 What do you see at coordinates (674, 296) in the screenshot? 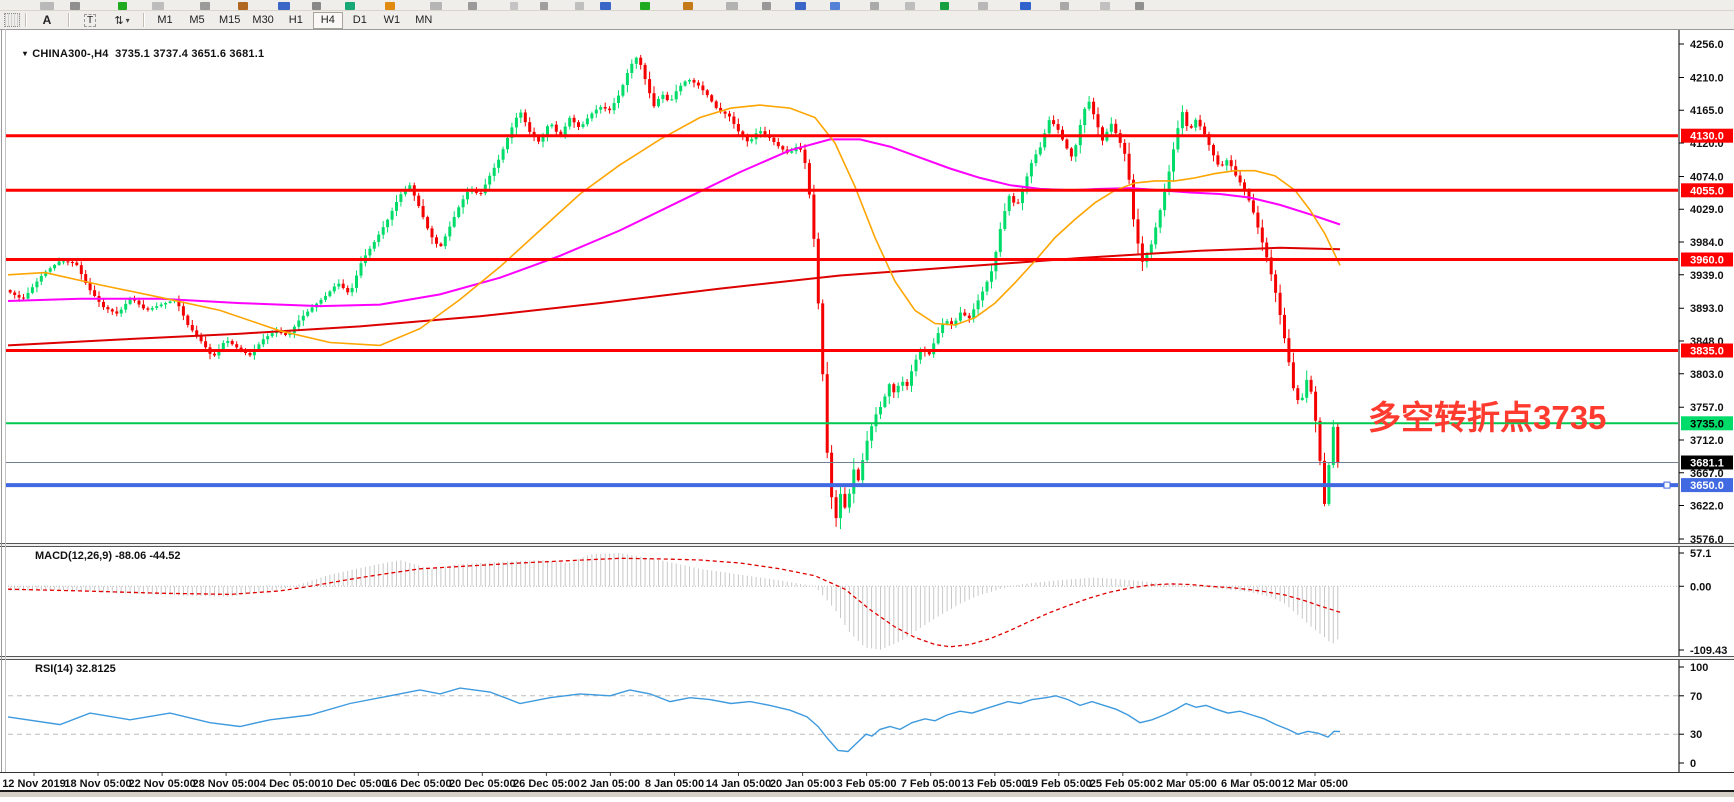
I see `ma-slow-red` at bounding box center [674, 296].